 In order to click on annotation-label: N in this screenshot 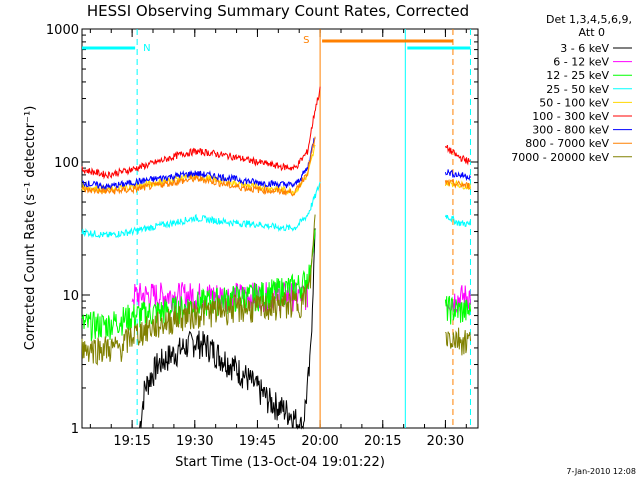, I will do `click(146, 48)`.